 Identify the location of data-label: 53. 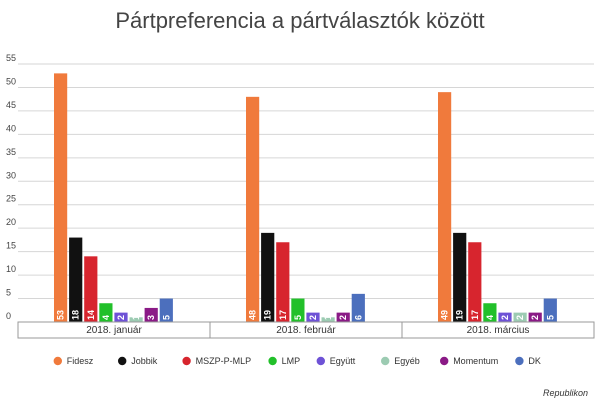
(61, 315).